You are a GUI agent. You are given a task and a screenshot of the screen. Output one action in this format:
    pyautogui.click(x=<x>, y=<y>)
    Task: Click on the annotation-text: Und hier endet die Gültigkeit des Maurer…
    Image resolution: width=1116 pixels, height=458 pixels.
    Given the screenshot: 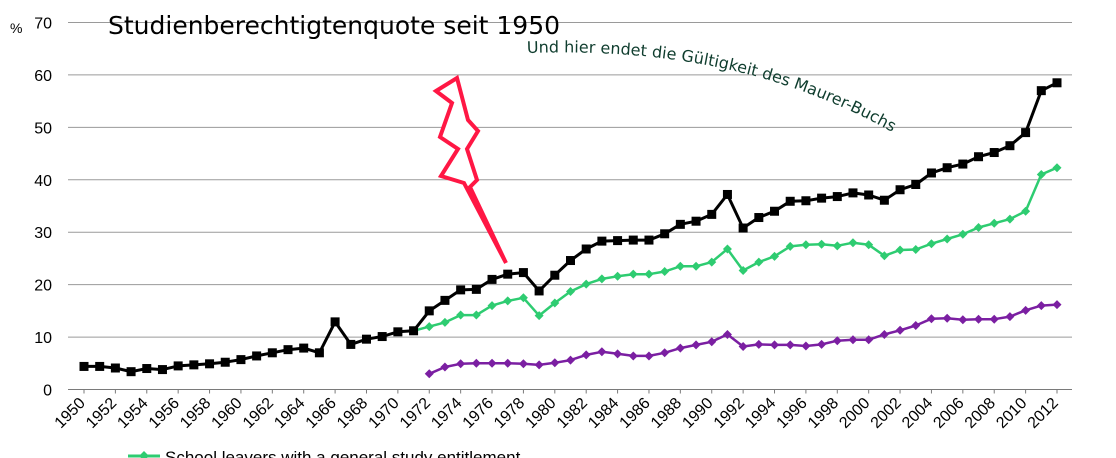 What is the action you would take?
    pyautogui.click(x=713, y=86)
    